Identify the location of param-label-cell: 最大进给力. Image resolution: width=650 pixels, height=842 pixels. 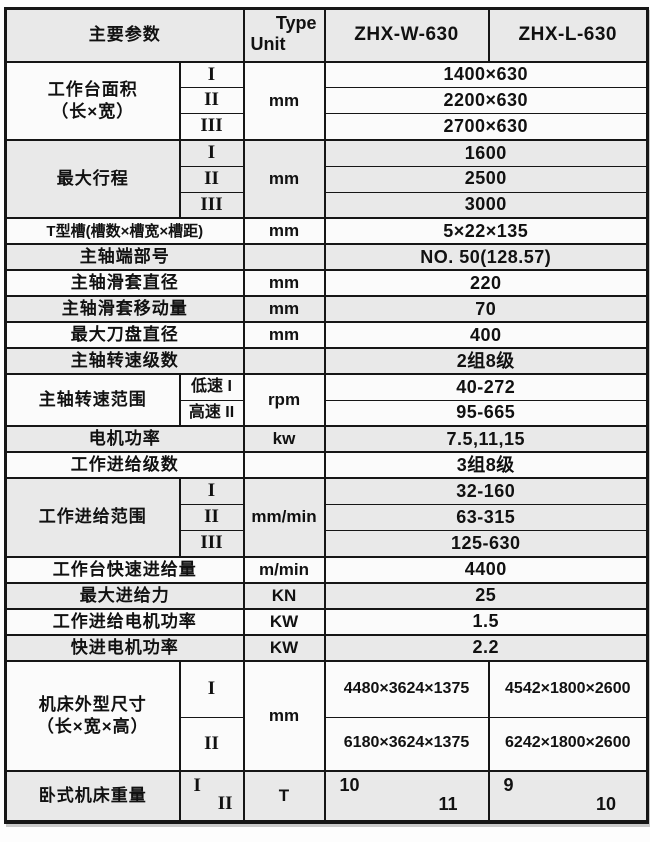
(124, 595).